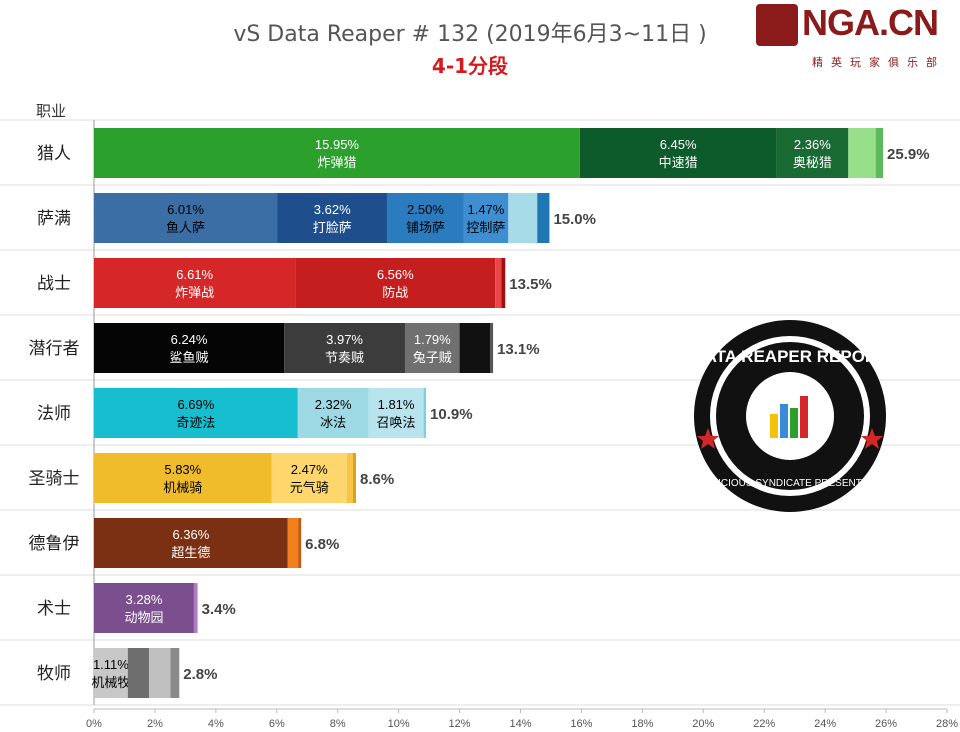 This screenshot has width=960, height=732. I want to click on chart-title: vS Data Reaper # 132 (2019年6月3~11日 ), so click(470, 34).